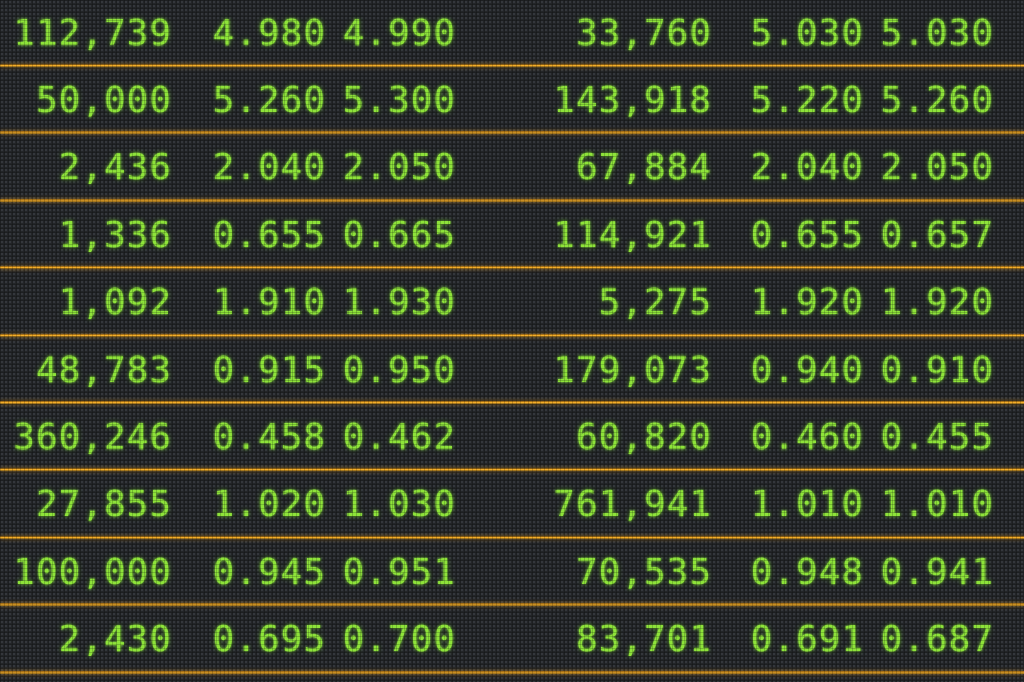  I want to click on table-row: 27,855 1.020 1.030 761,941 1.010 1.010, so click(512, 504).